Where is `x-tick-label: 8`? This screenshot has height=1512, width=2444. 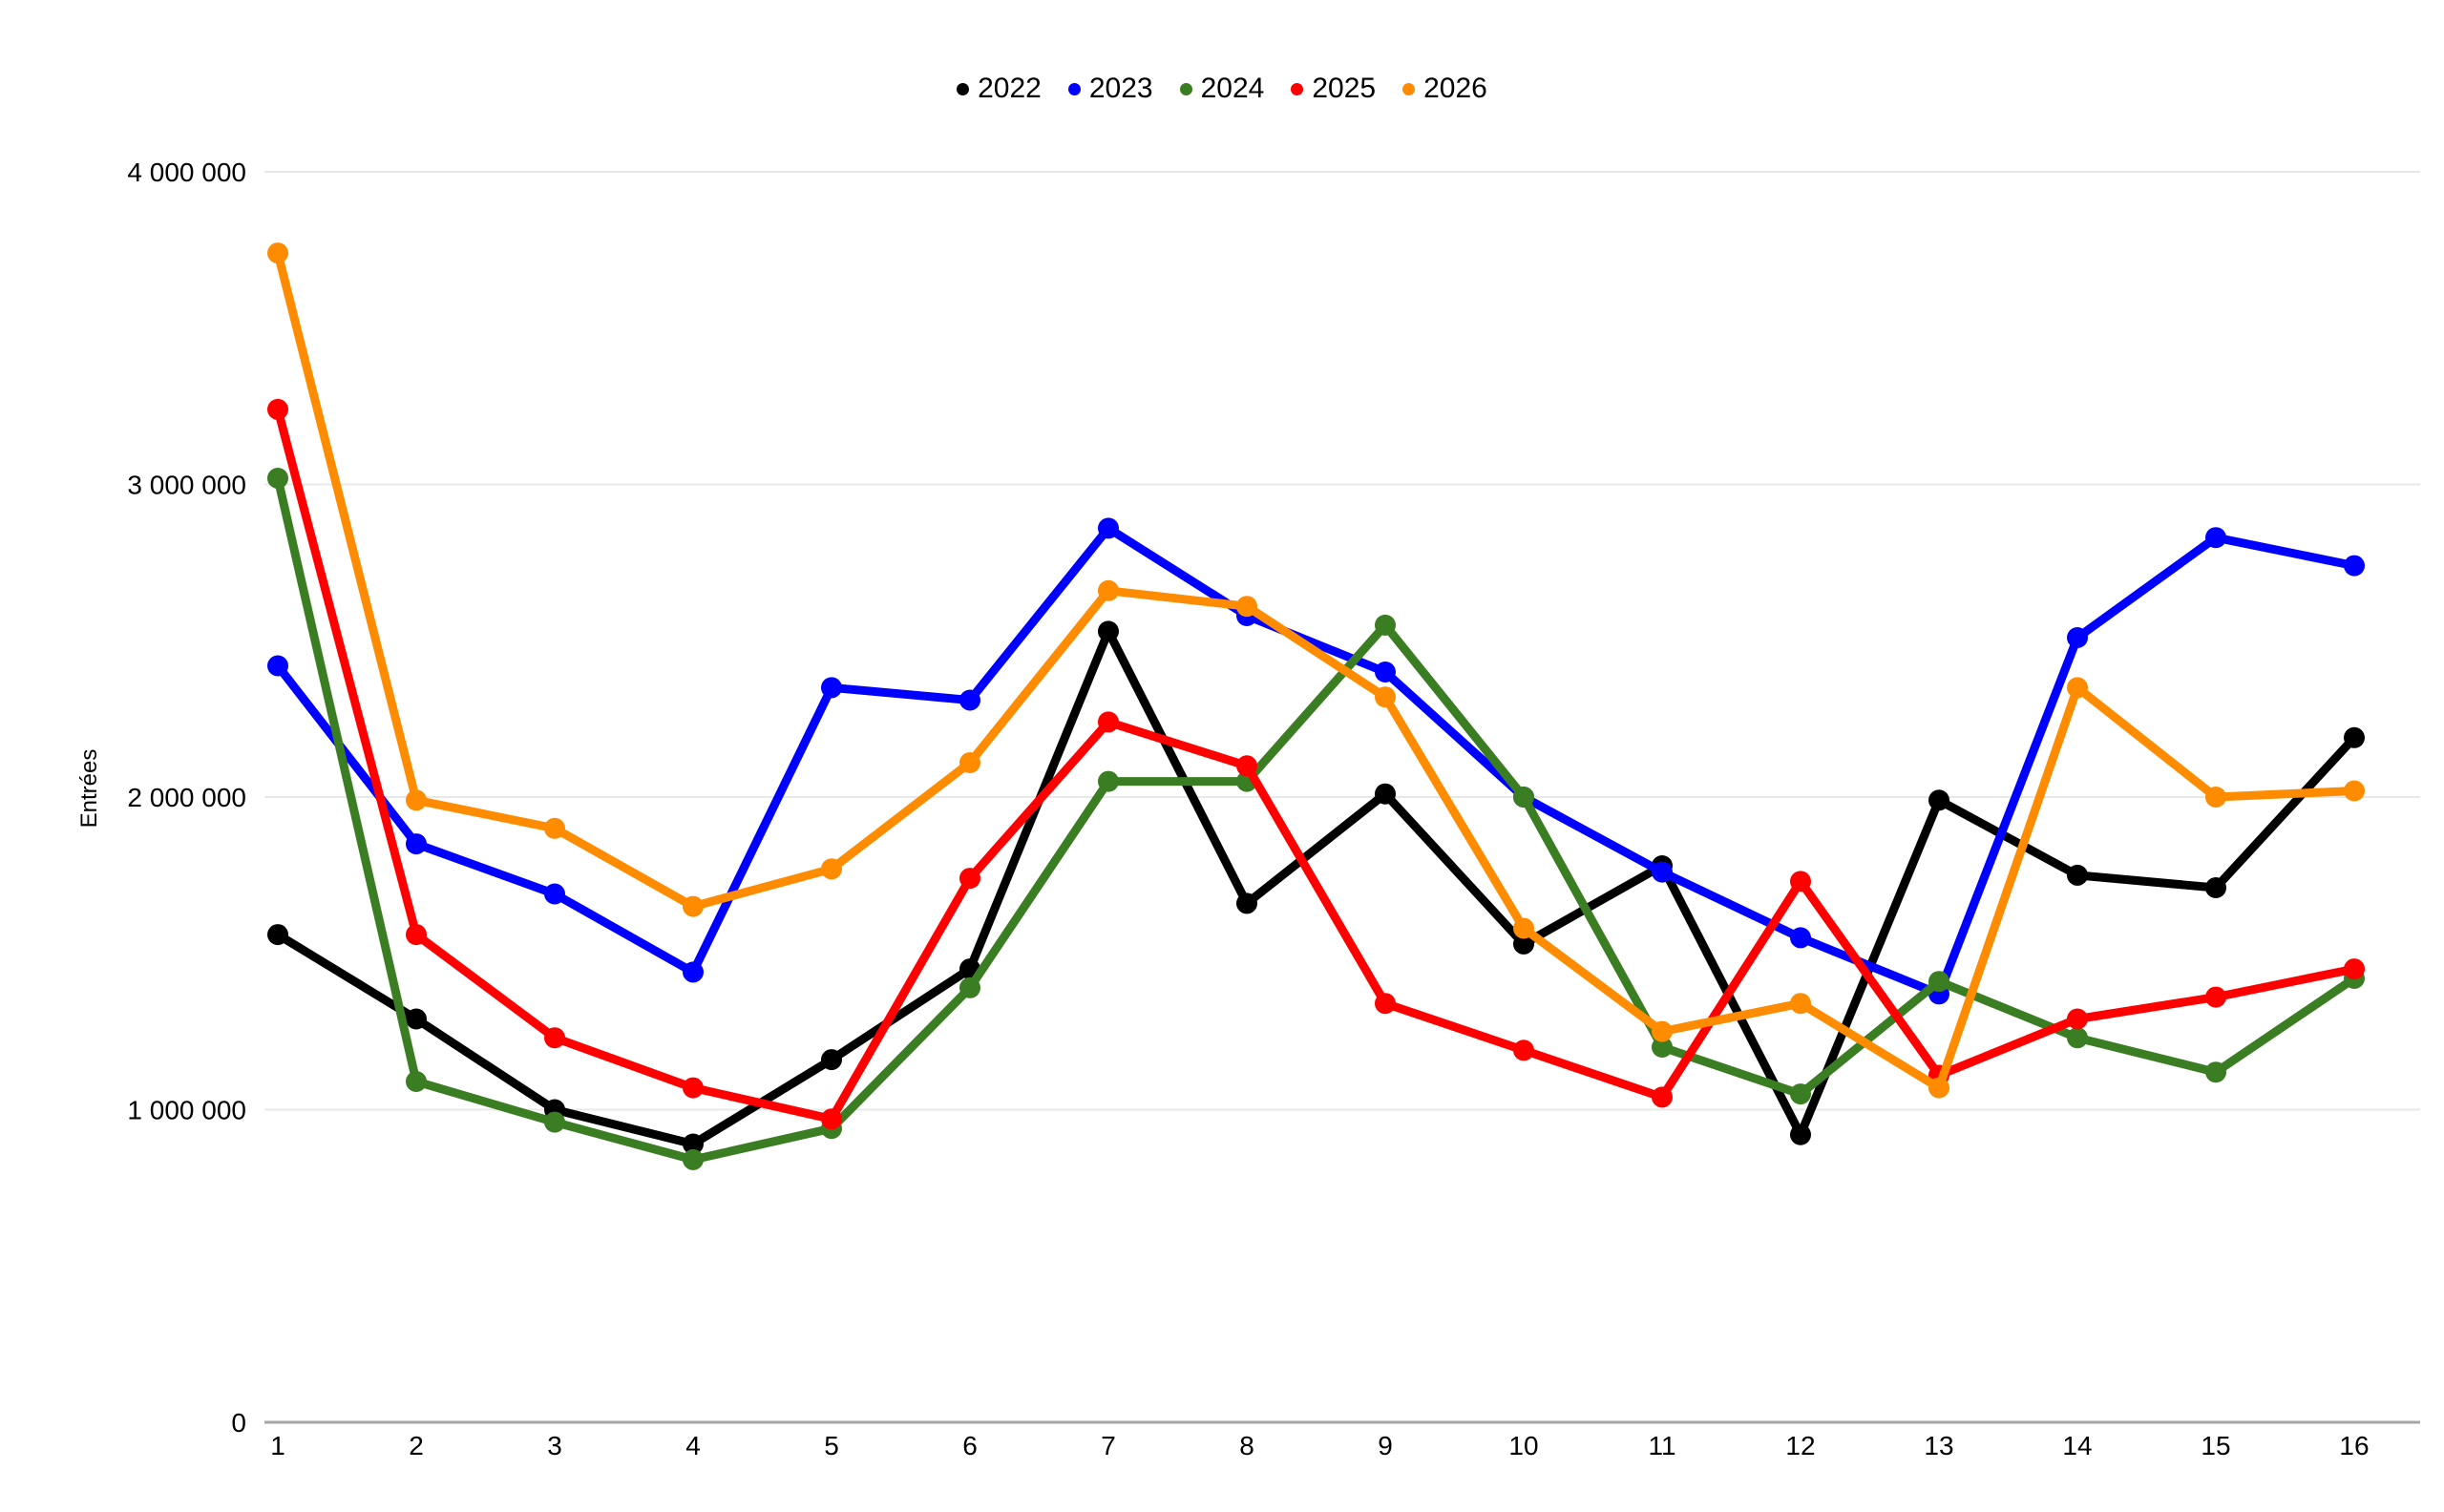 x-tick-label: 8 is located at coordinates (1246, 1446).